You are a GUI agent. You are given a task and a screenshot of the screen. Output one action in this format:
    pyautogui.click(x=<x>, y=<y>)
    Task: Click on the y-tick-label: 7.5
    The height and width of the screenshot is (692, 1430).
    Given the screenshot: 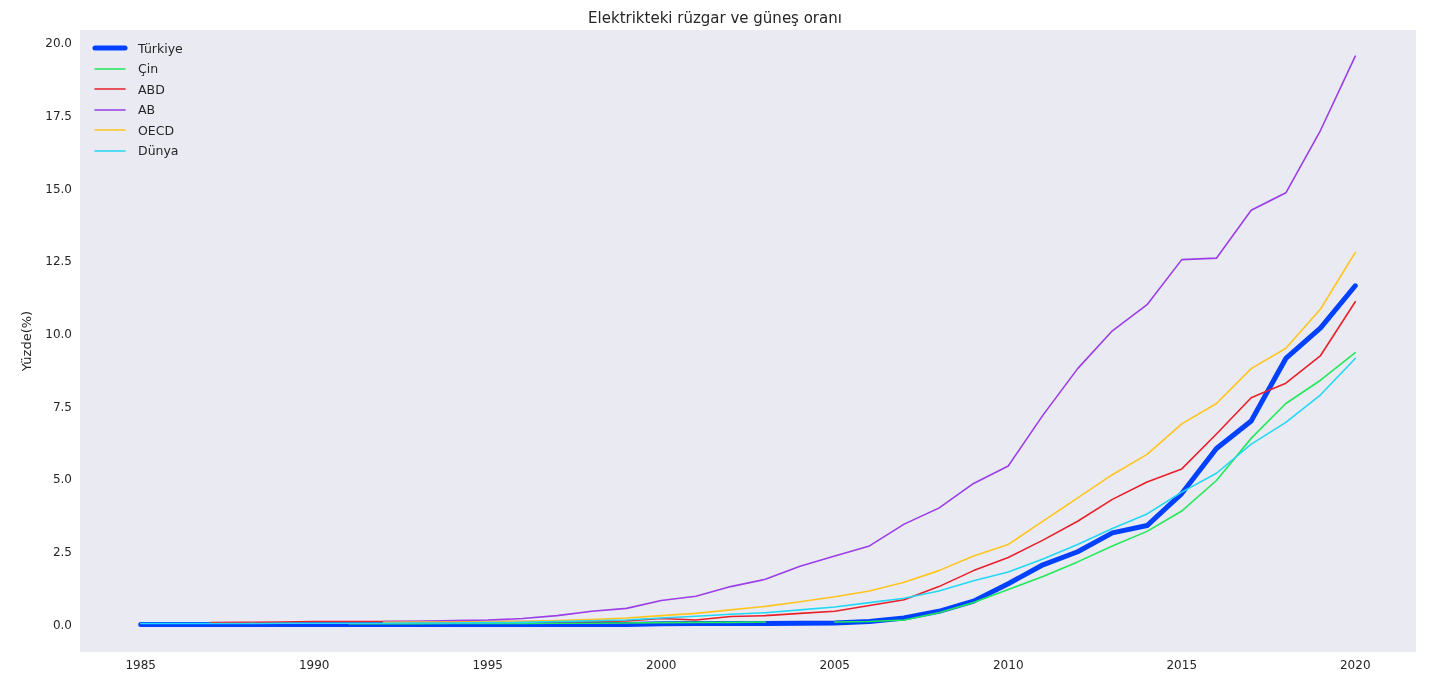 What is the action you would take?
    pyautogui.click(x=62, y=406)
    